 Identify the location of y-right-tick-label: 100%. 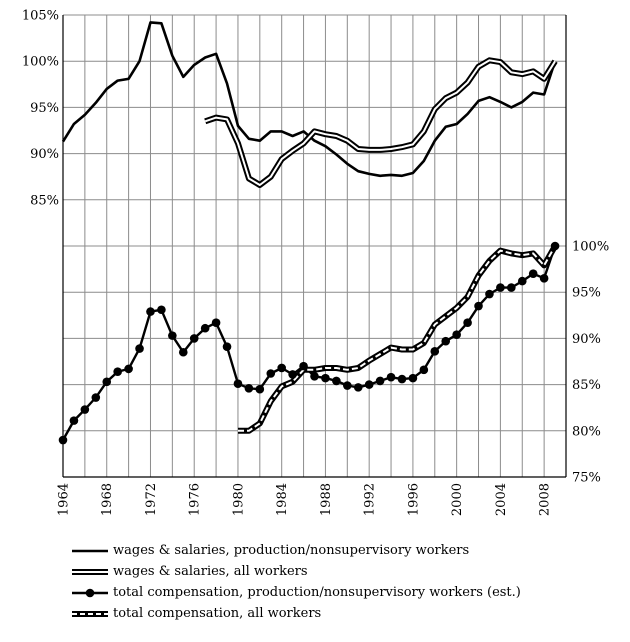
(590, 247).